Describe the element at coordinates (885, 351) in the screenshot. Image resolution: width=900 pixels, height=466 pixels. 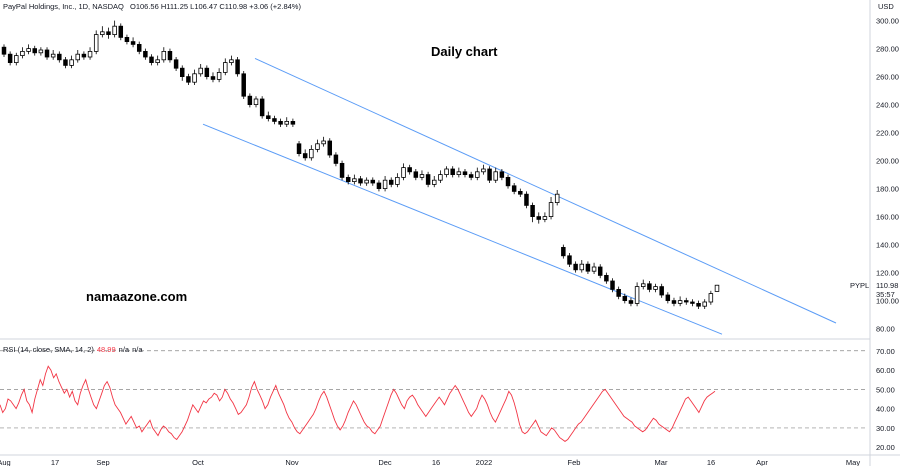
I see `rsi-tick-label: 70.00` at that location.